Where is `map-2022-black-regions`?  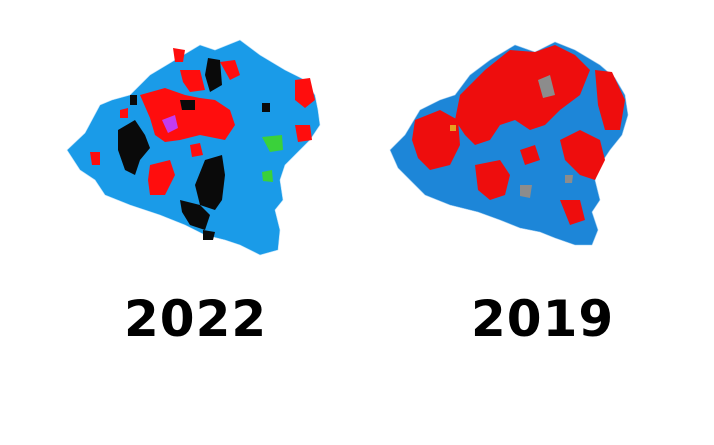 map-2022-black-regions is located at coordinates (194, 149).